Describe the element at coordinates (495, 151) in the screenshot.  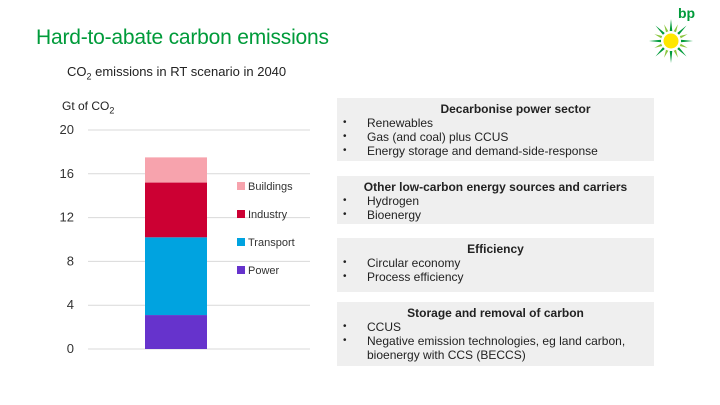
I see `panel-item: Energy storage and demand-side-response` at that location.